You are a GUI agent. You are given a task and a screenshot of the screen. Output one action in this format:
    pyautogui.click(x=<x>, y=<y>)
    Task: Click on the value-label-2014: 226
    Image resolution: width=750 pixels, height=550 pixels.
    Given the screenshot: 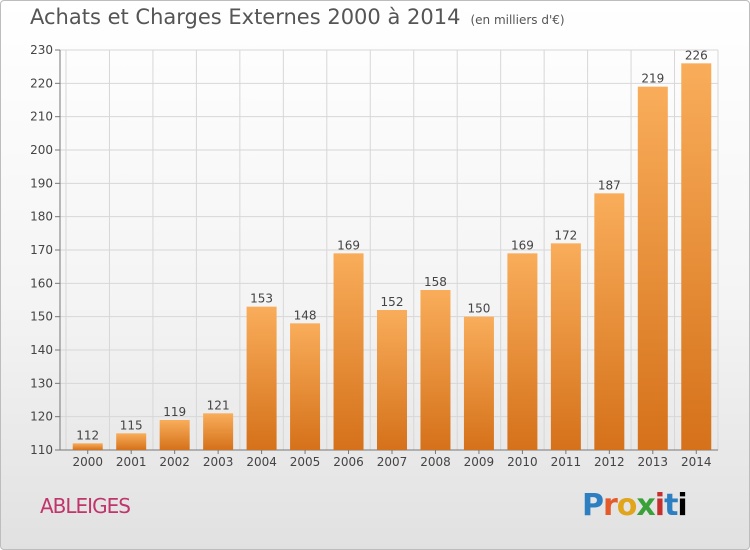 What is the action you would take?
    pyautogui.click(x=696, y=55)
    